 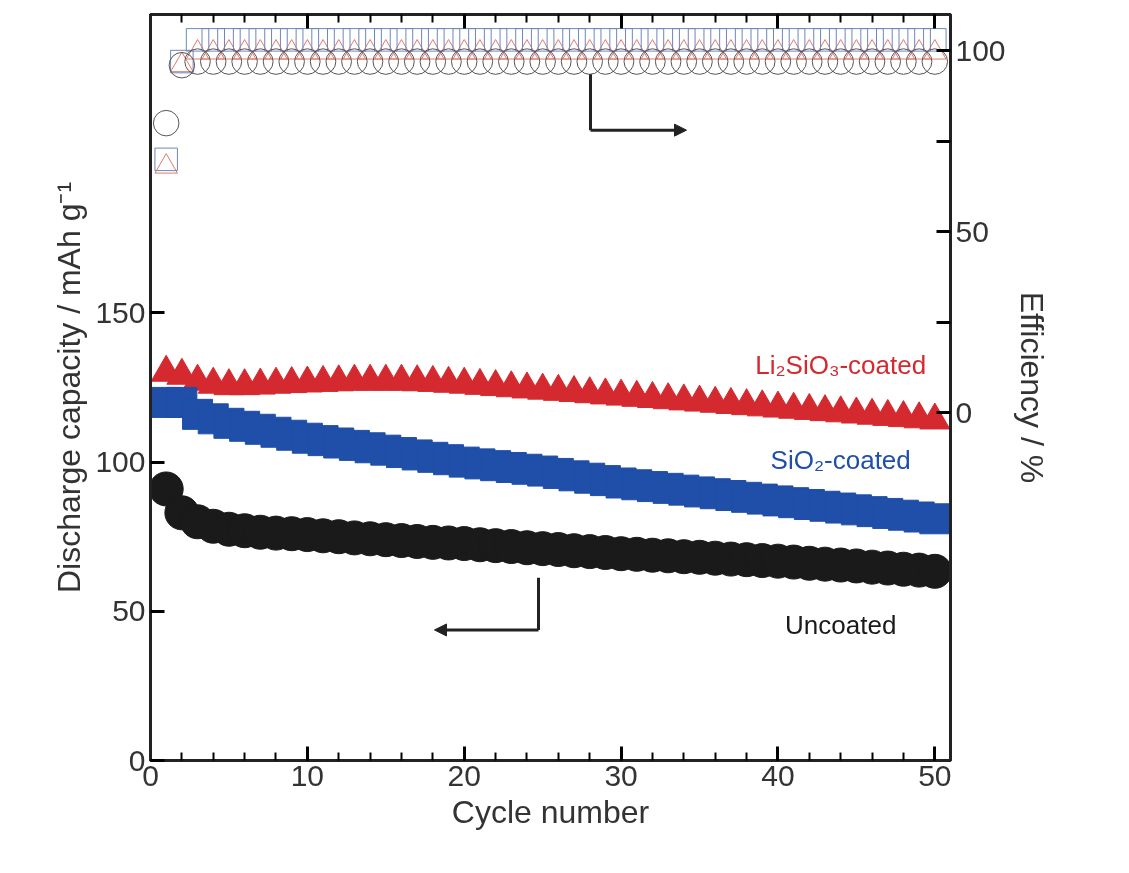 What do you see at coordinates (778, 775) in the screenshot?
I see `x-tick-label: 40` at bounding box center [778, 775].